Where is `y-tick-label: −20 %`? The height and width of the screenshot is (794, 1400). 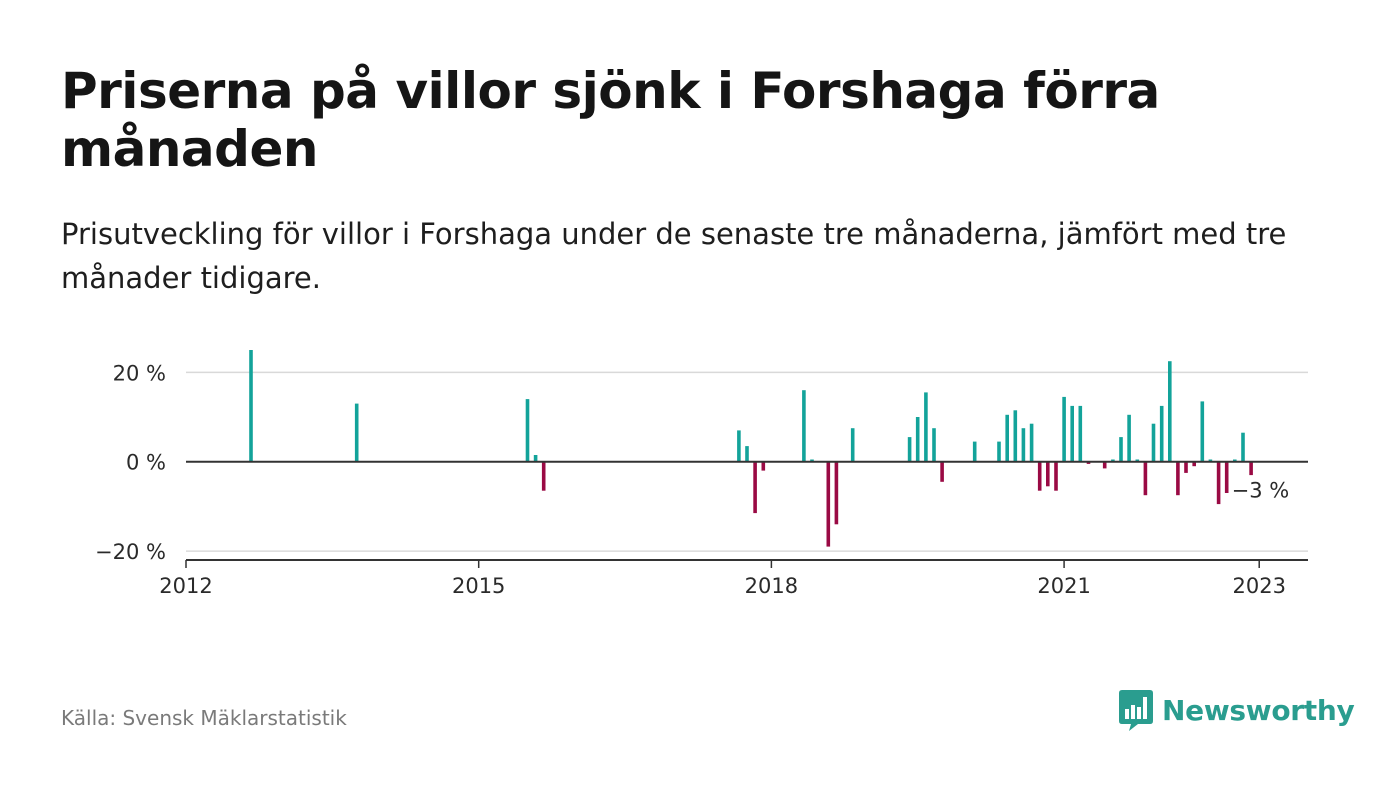
y-tick-label: −20 % is located at coordinates (130, 552).